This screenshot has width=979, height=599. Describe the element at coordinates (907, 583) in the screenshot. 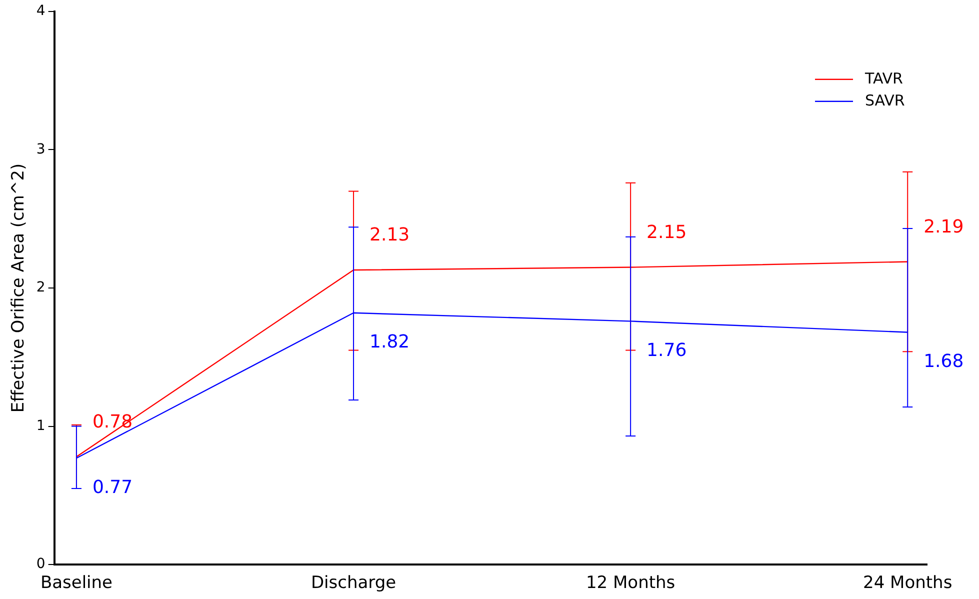

I see `x-tick-label: 24 Months` at that location.